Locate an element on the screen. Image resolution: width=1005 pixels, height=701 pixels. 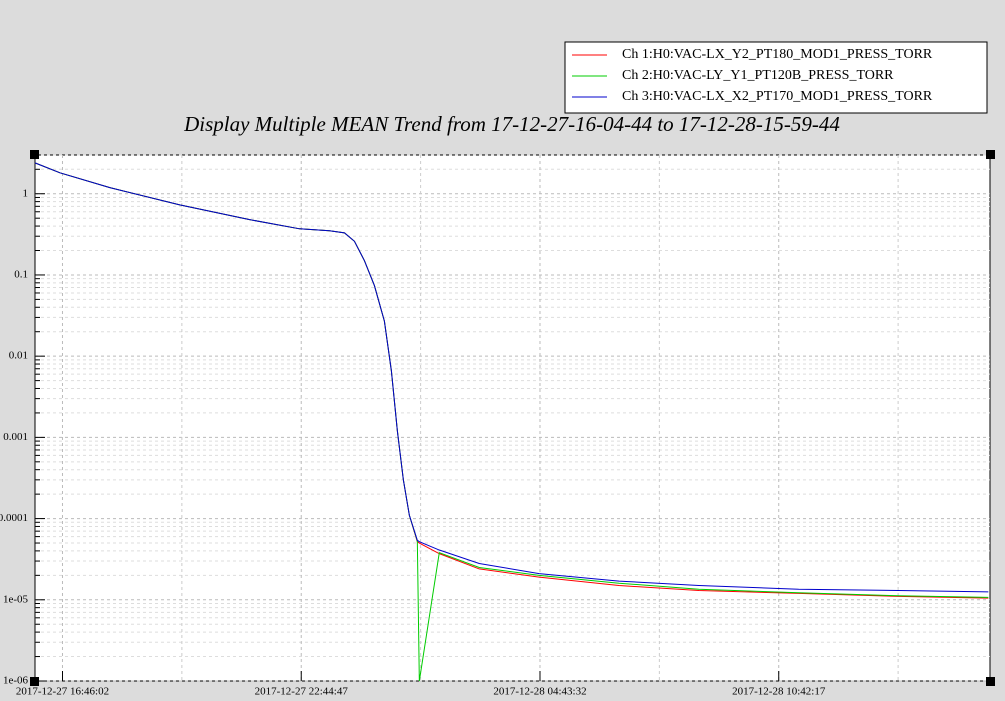
legend-label: Ch 2:H0:VAC-LY_Y1_PT120B_PRESS_TORR is located at coordinates (758, 75).